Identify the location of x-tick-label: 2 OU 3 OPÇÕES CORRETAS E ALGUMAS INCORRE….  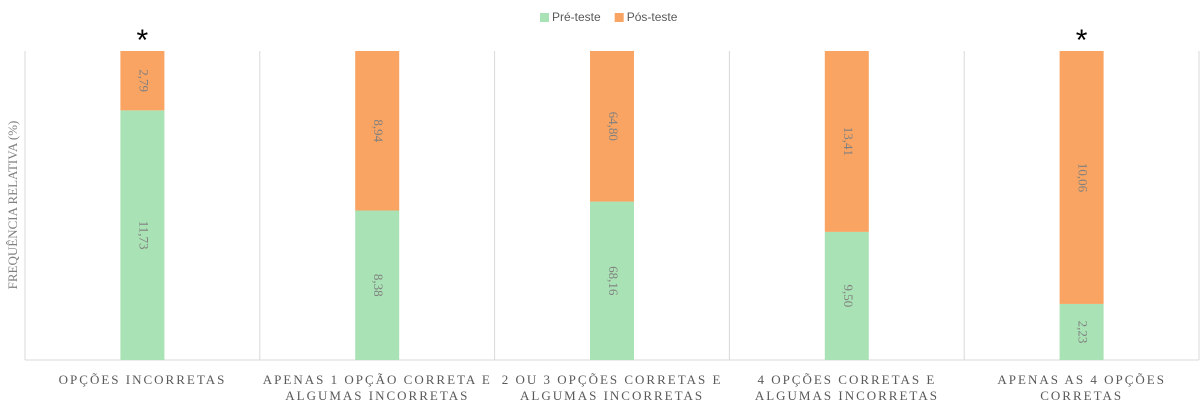
(612, 387).